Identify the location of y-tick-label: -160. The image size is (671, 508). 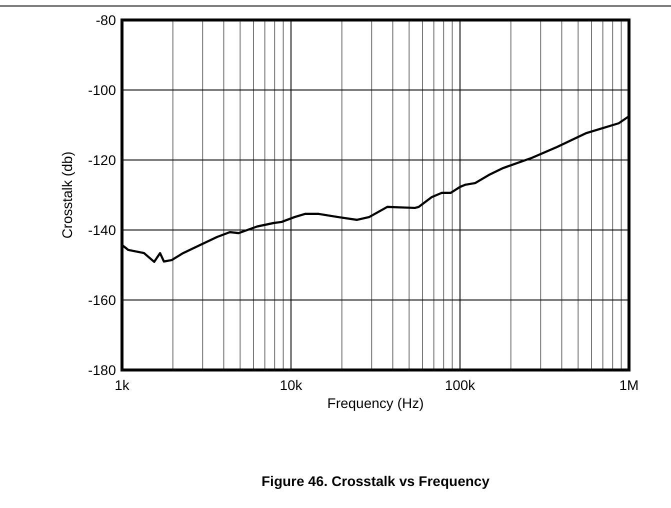
(102, 300).